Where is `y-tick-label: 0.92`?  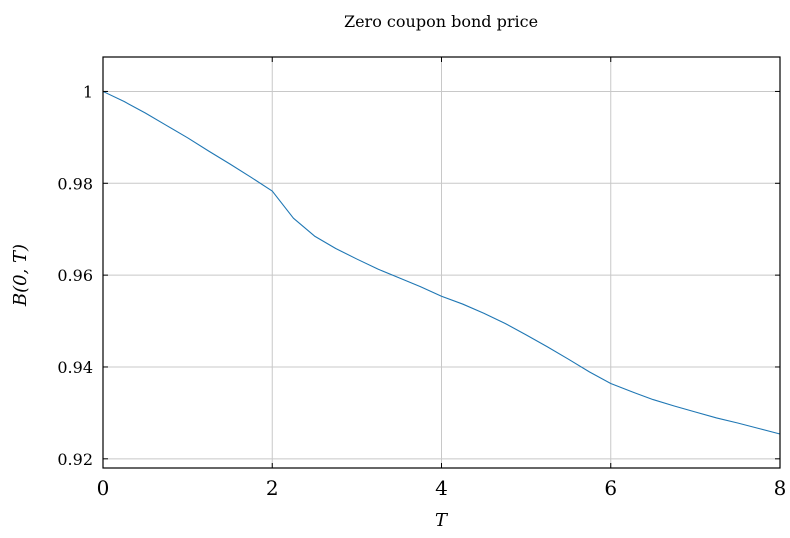
y-tick-label: 0.92 is located at coordinates (75, 459).